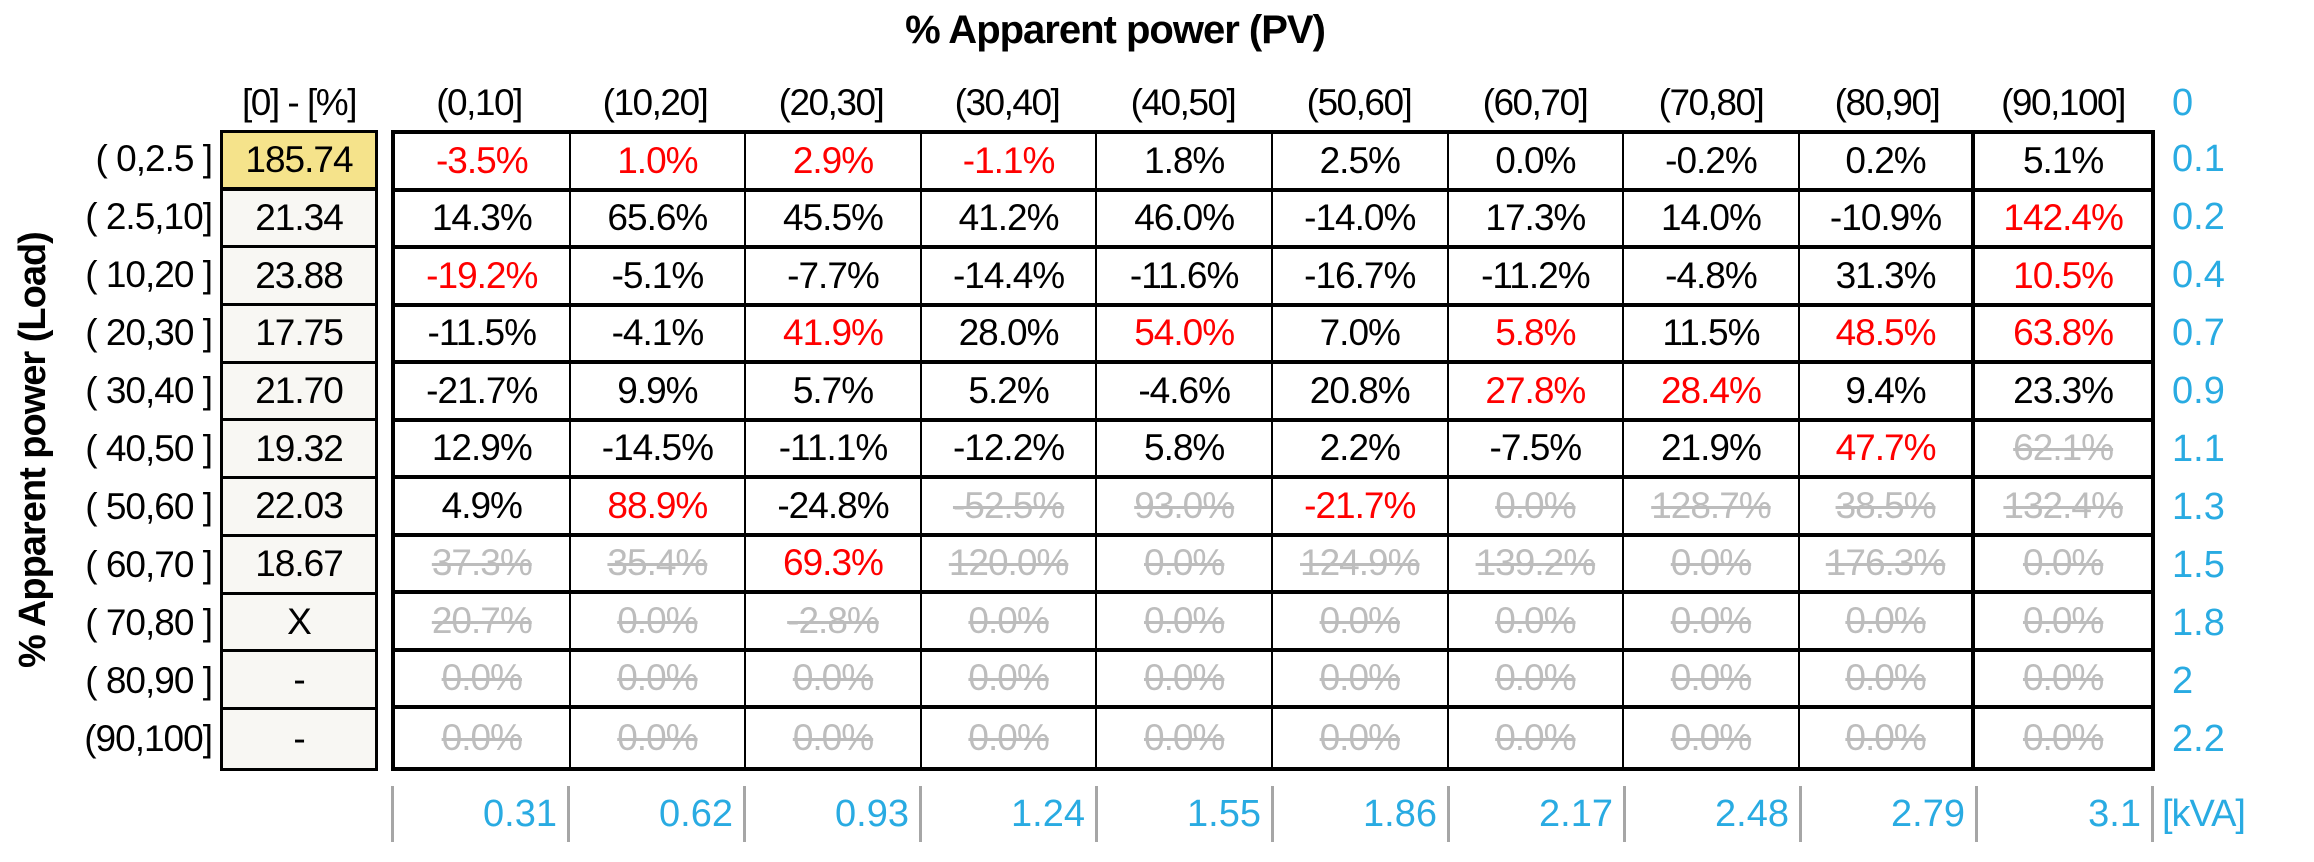 The width and height of the screenshot is (2314, 862). Describe the element at coordinates (834, 393) in the screenshot. I see `matrix-cell: 5.7%` at that location.